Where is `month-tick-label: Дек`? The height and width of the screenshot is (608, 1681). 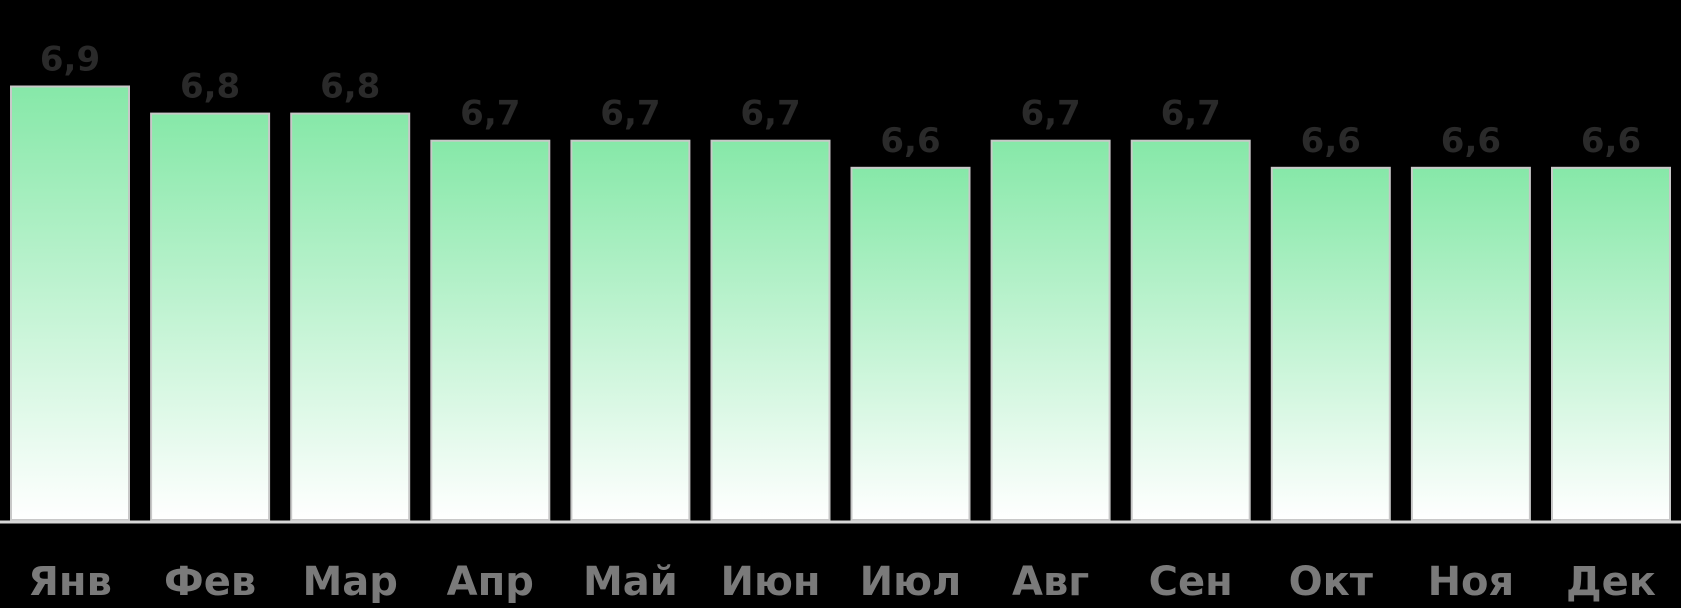
month-tick-label: Дек is located at coordinates (1611, 581).